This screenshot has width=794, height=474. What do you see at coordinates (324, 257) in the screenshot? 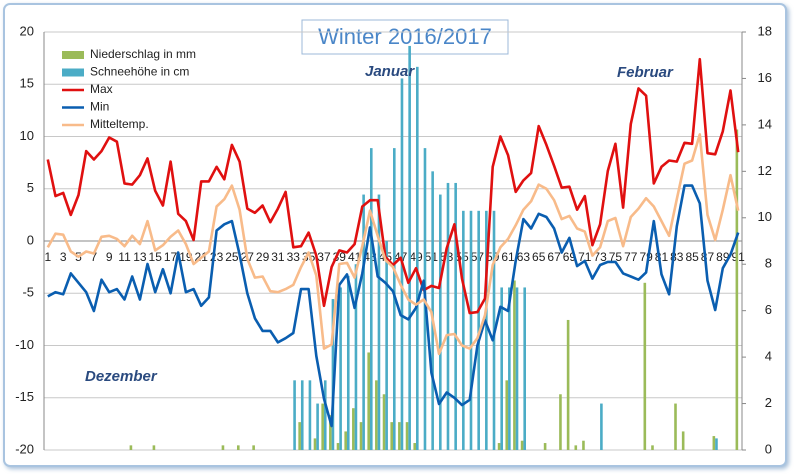
I see `x-tick-label: 37` at bounding box center [324, 257].